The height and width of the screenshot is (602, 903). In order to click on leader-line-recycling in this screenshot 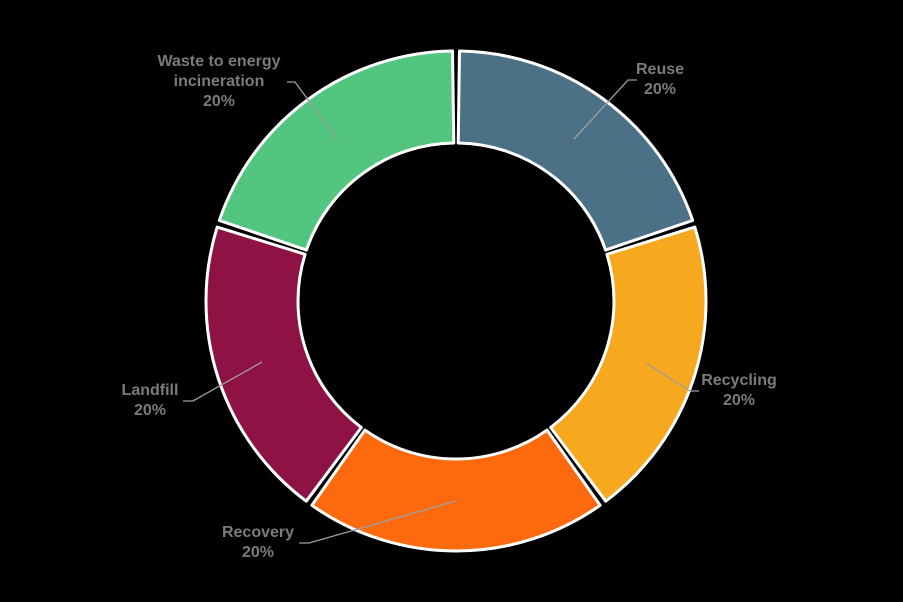, I will do `click(672, 377)`.